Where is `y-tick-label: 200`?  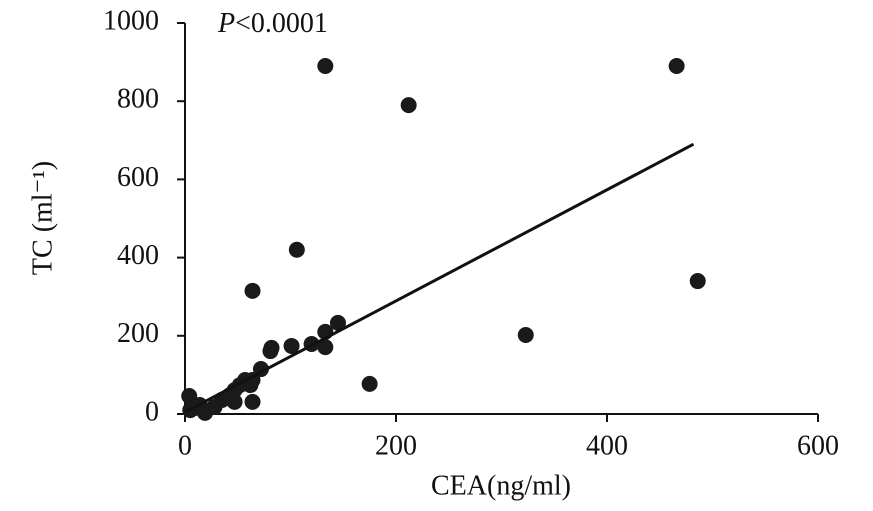
y-tick-label: 200 is located at coordinates (138, 333).